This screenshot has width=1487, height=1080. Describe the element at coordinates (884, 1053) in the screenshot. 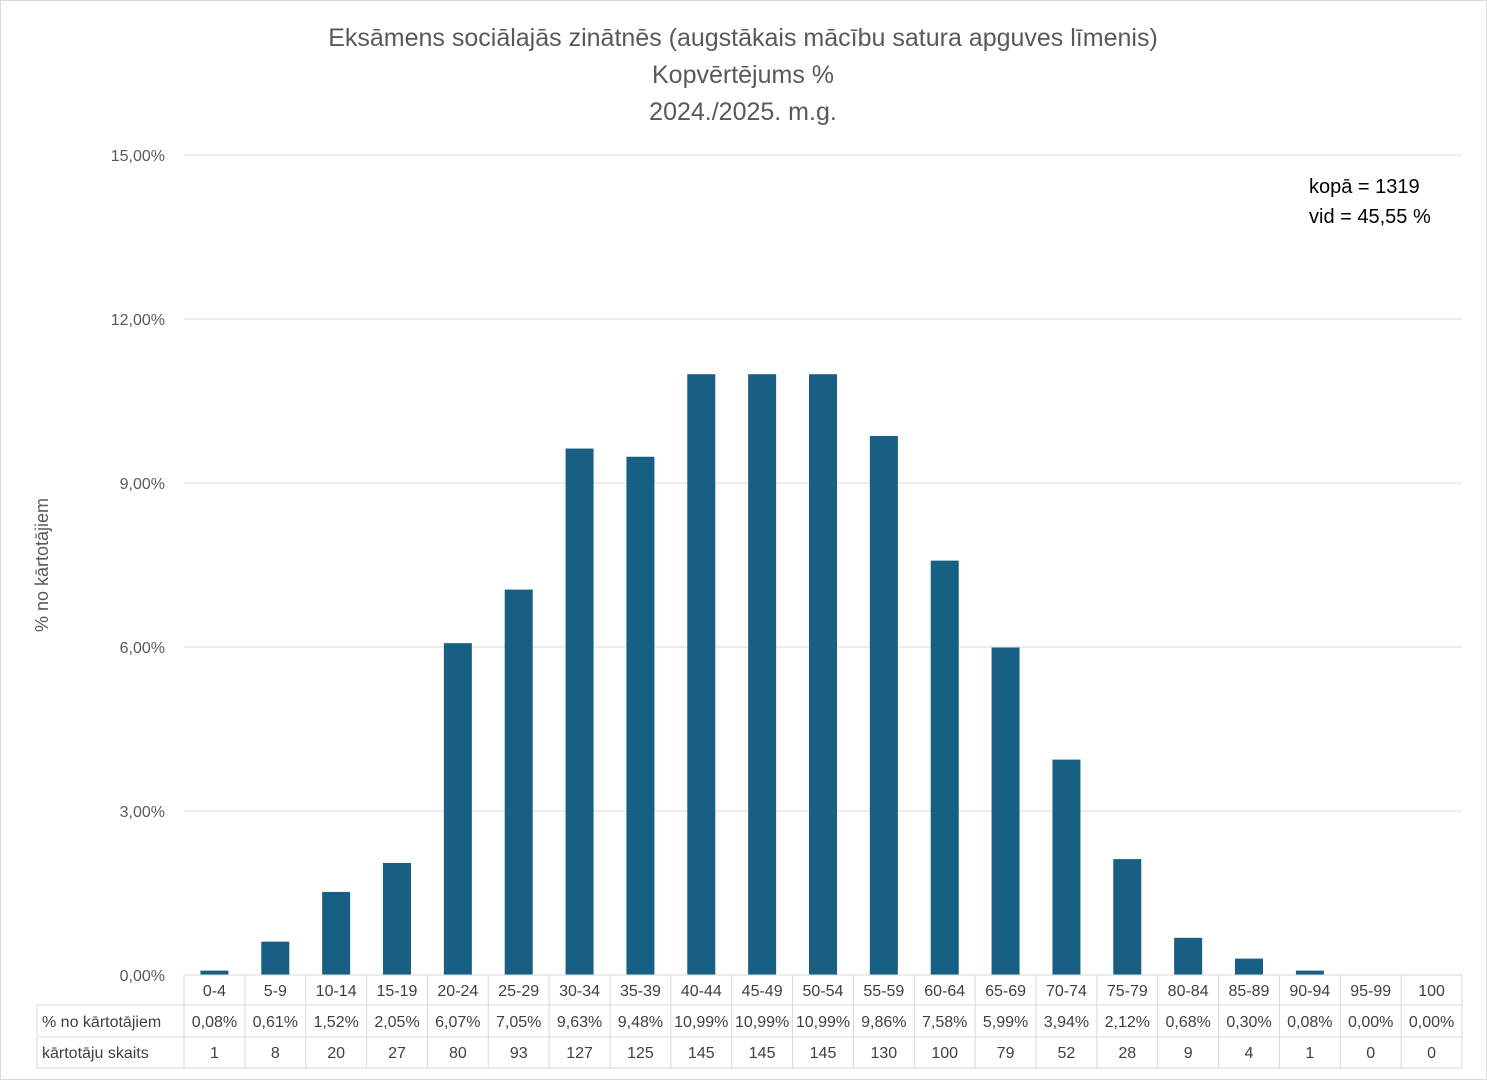

I see `table-cell-count: 130` at that location.